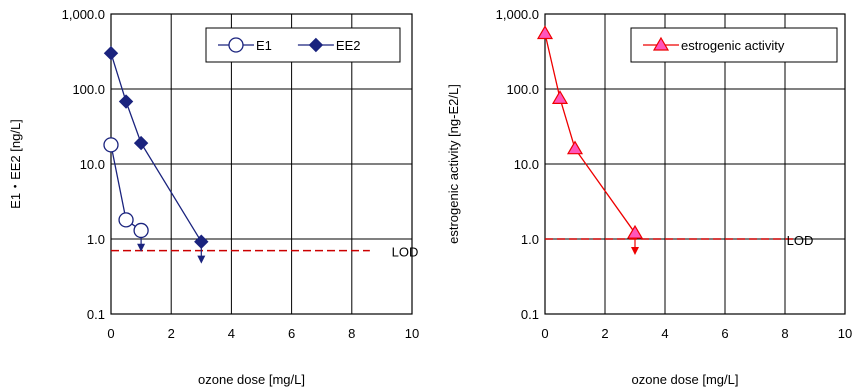 Image resolution: width=859 pixels, height=392 pixels. I want to click on legend-label: EE2, so click(348, 45).